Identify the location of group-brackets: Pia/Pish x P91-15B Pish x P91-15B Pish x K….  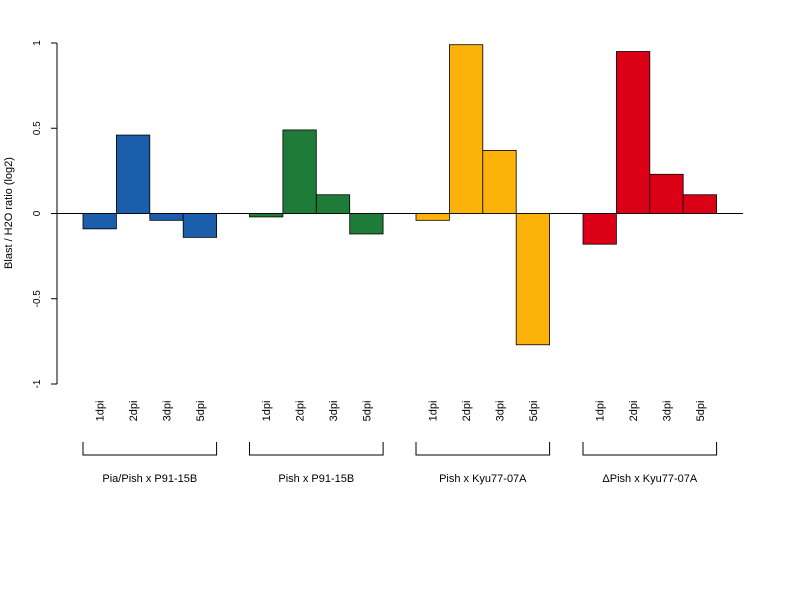
(400, 463).